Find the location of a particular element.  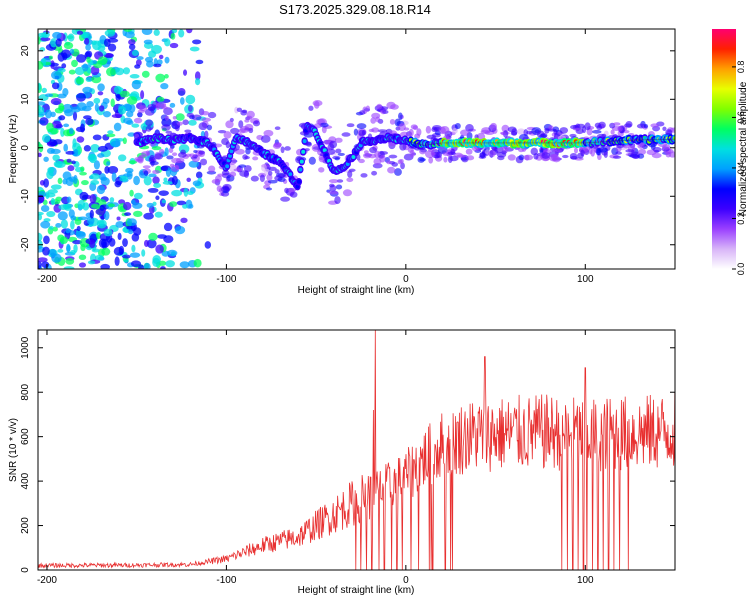

snr-y-tick-label: 200 is located at coordinates (25, 525).